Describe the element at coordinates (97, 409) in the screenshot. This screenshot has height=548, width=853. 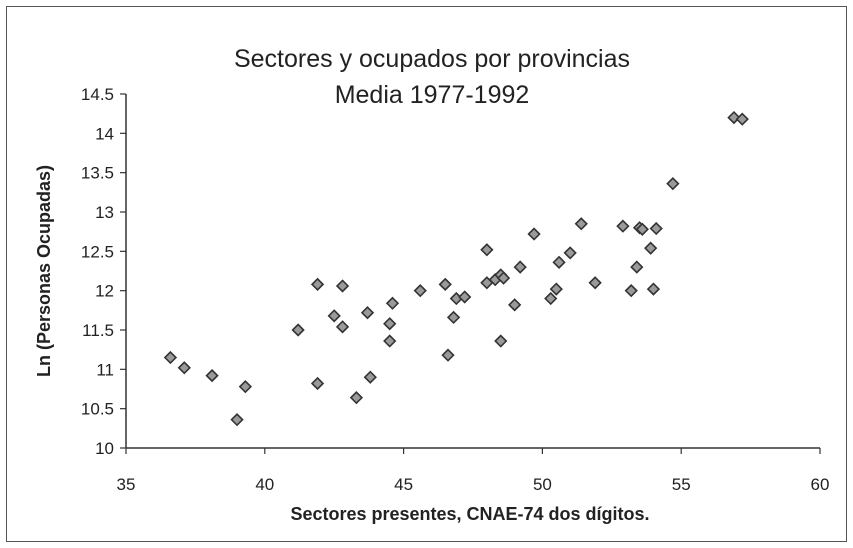
I see `y-tick-label: 10.5` at that location.